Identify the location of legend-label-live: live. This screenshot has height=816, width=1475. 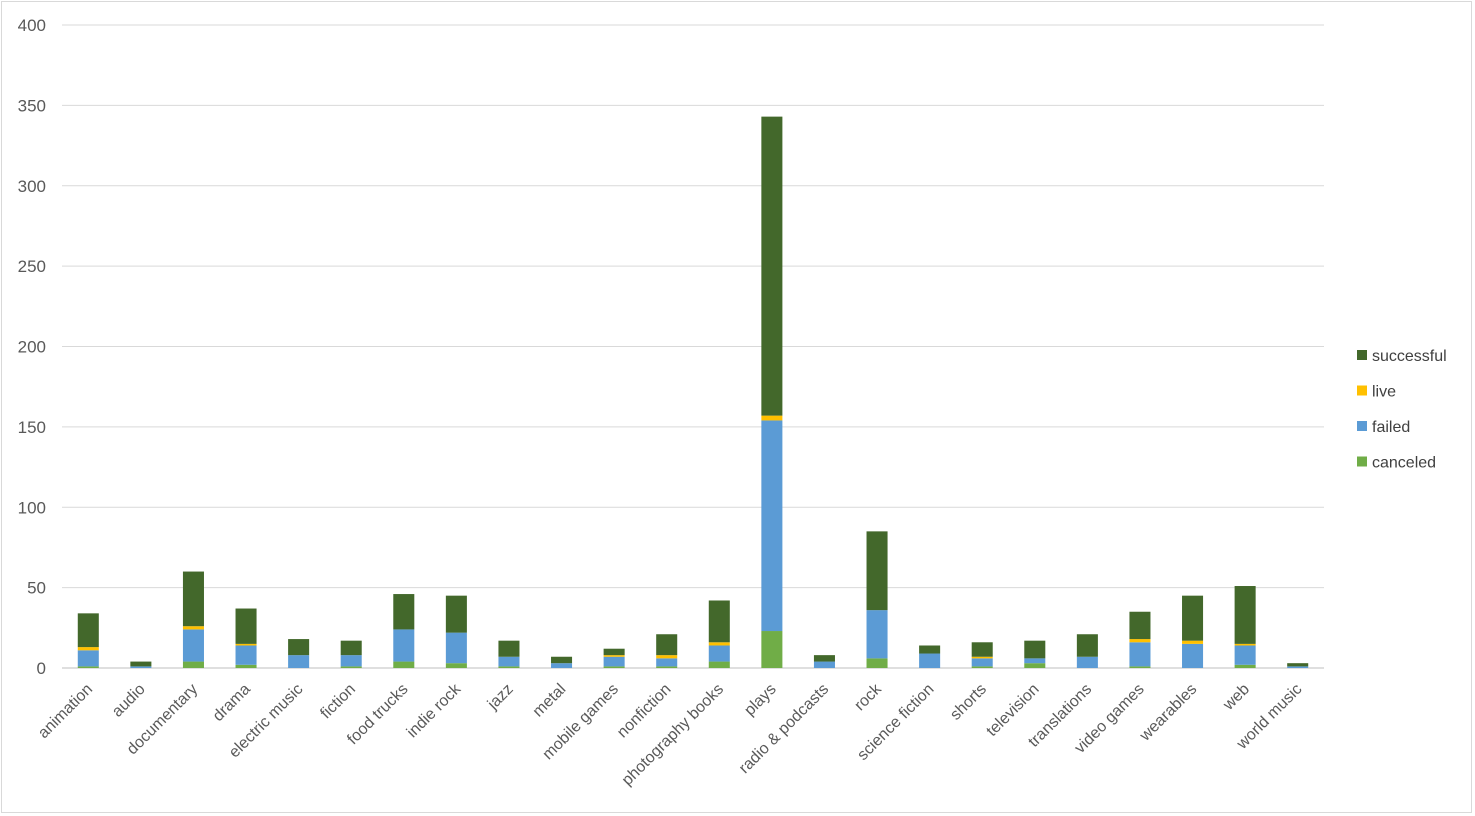
(1384, 392).